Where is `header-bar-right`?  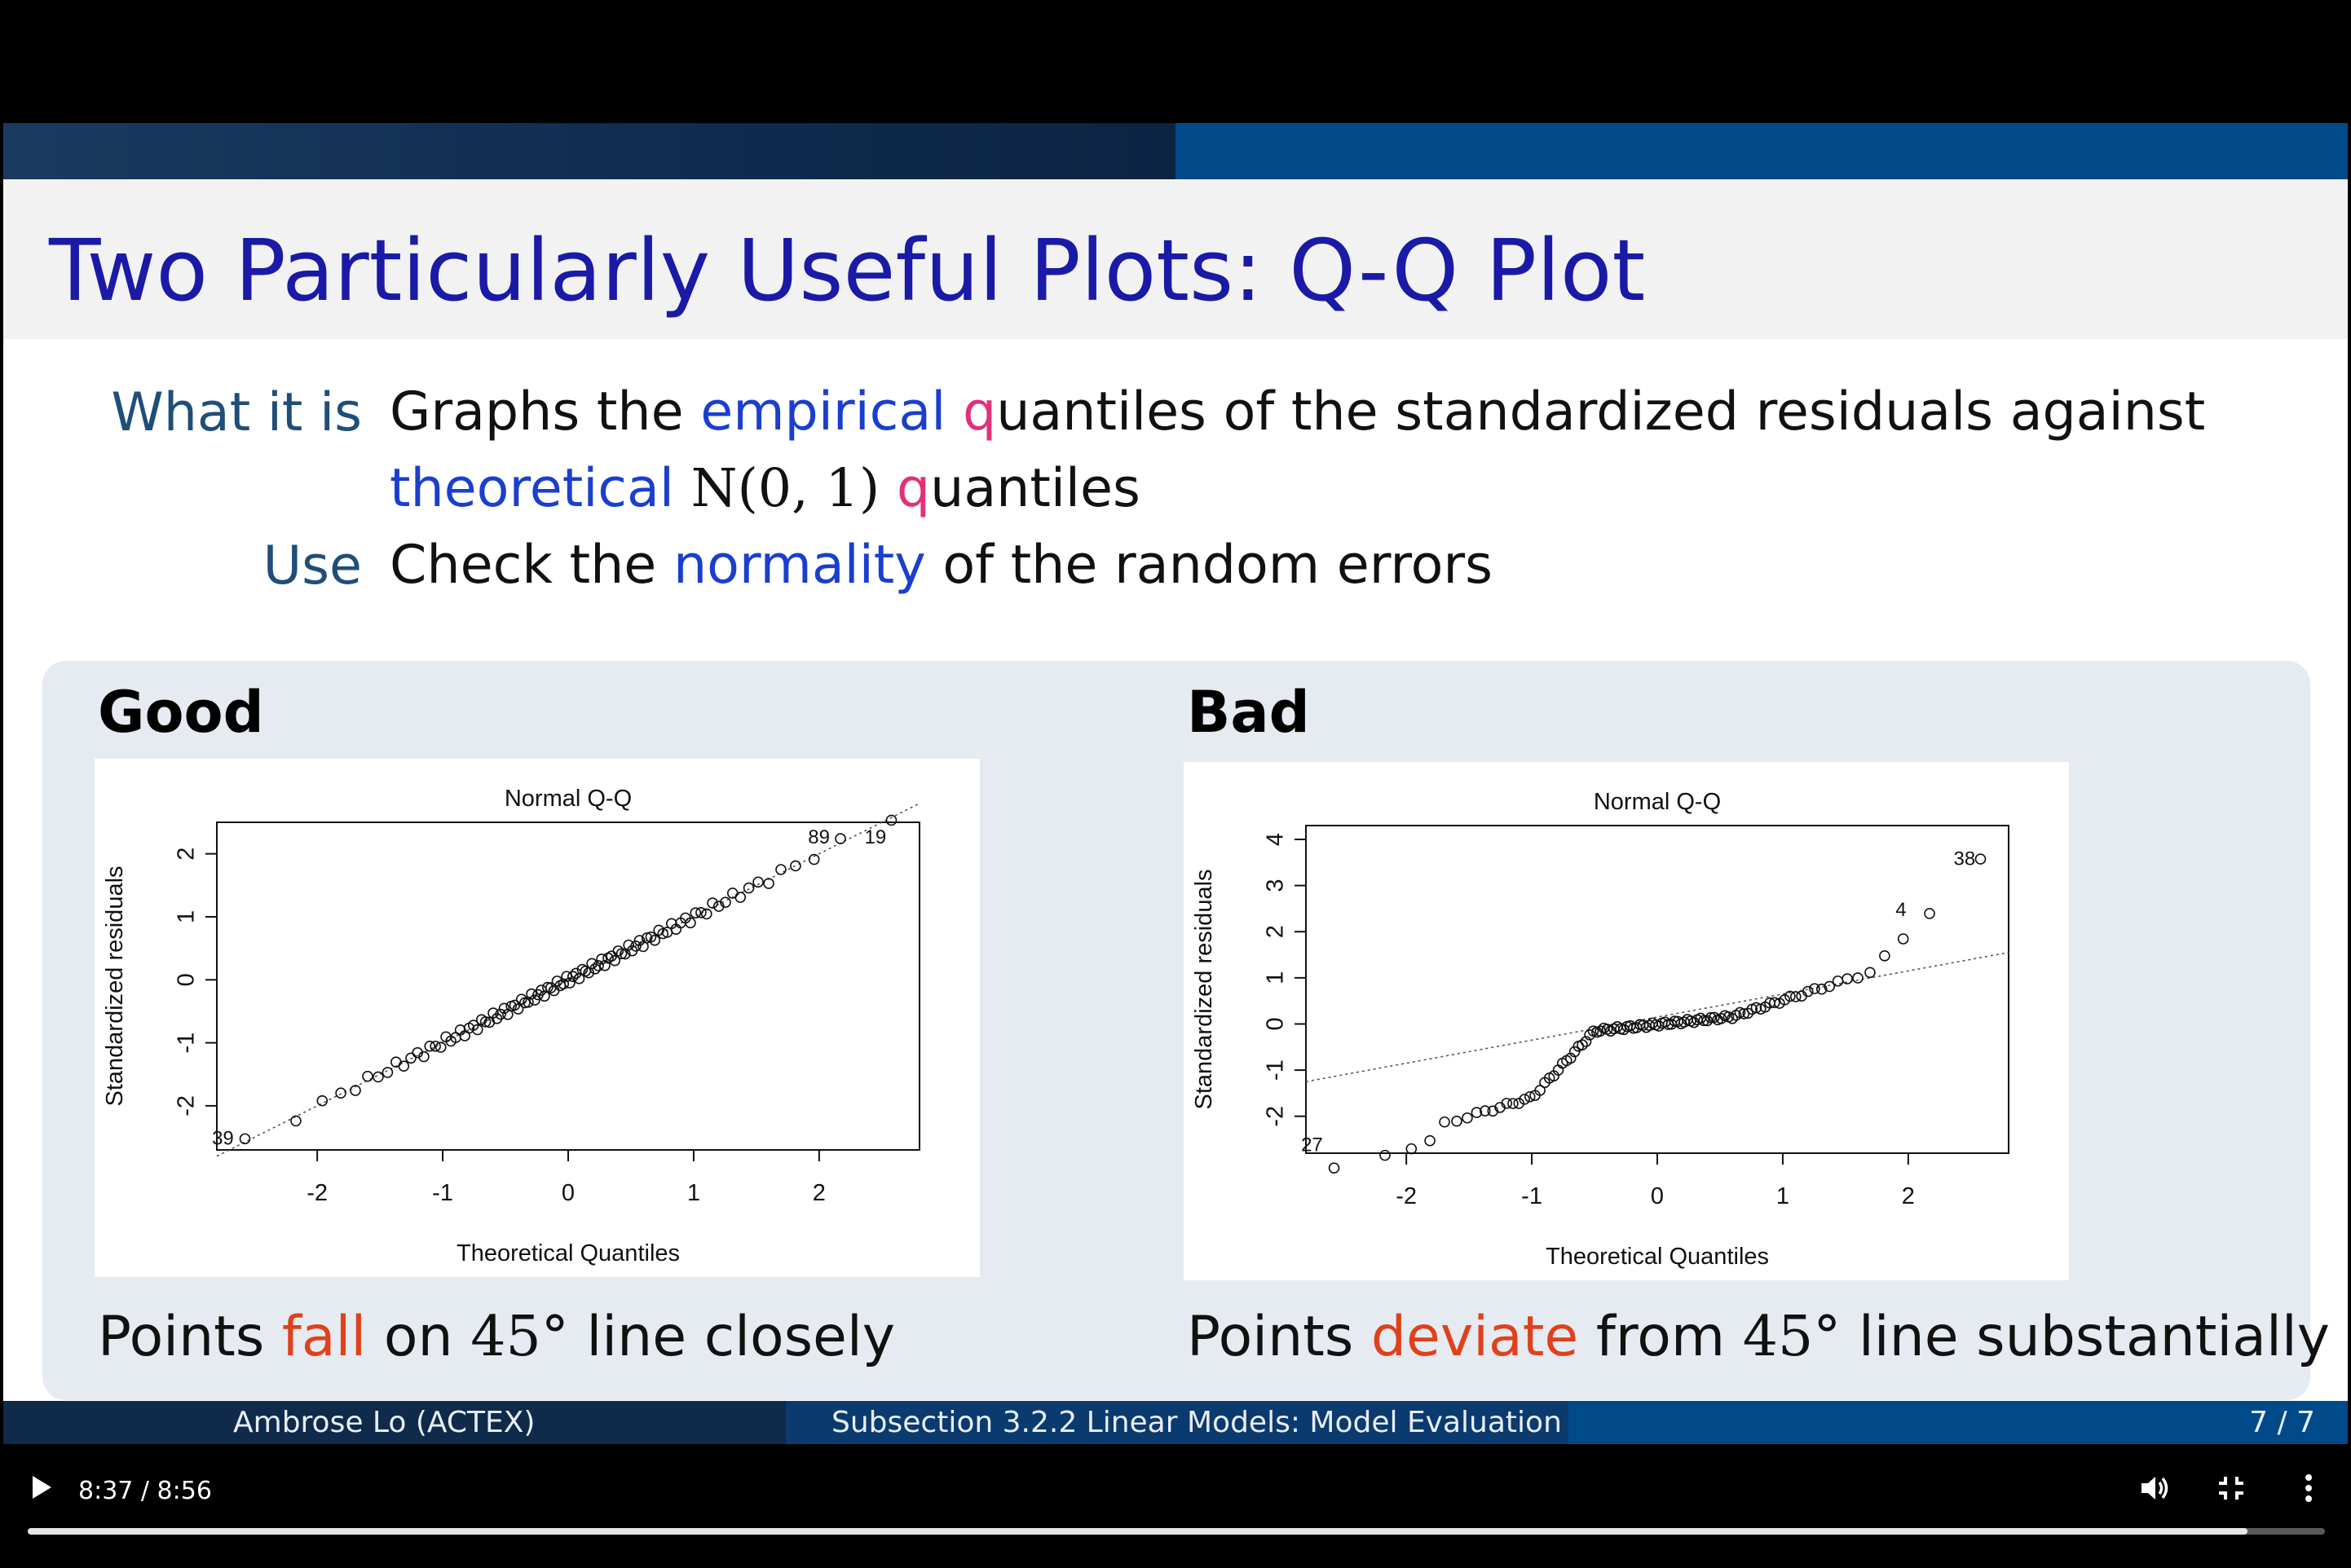
header-bar-right is located at coordinates (1762, 151).